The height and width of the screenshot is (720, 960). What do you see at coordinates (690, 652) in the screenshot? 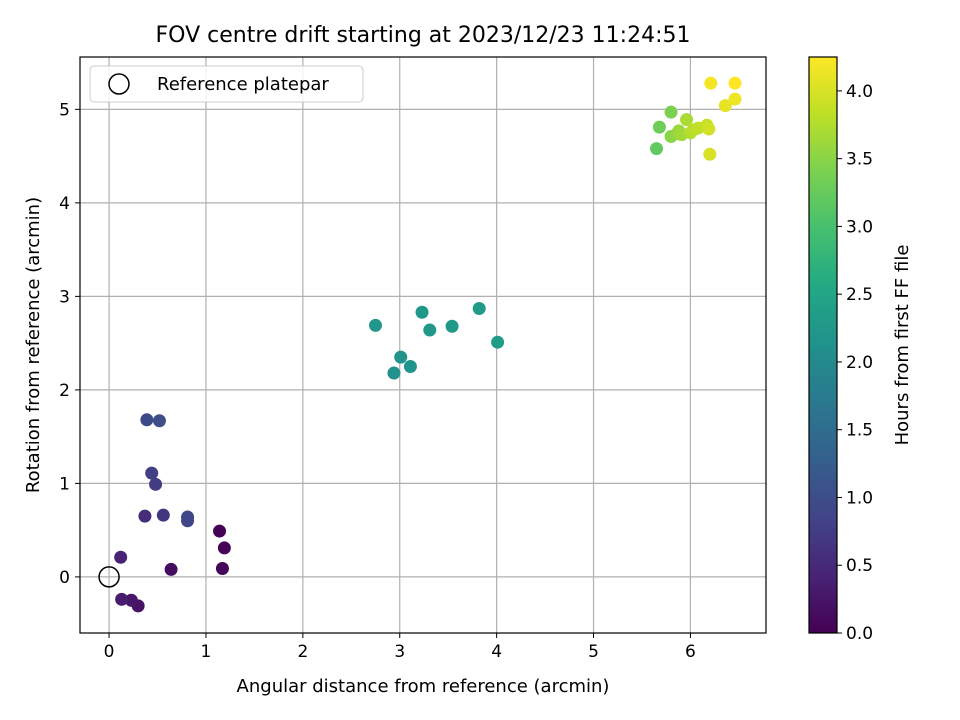
I see `x-tick-label: 6` at bounding box center [690, 652].